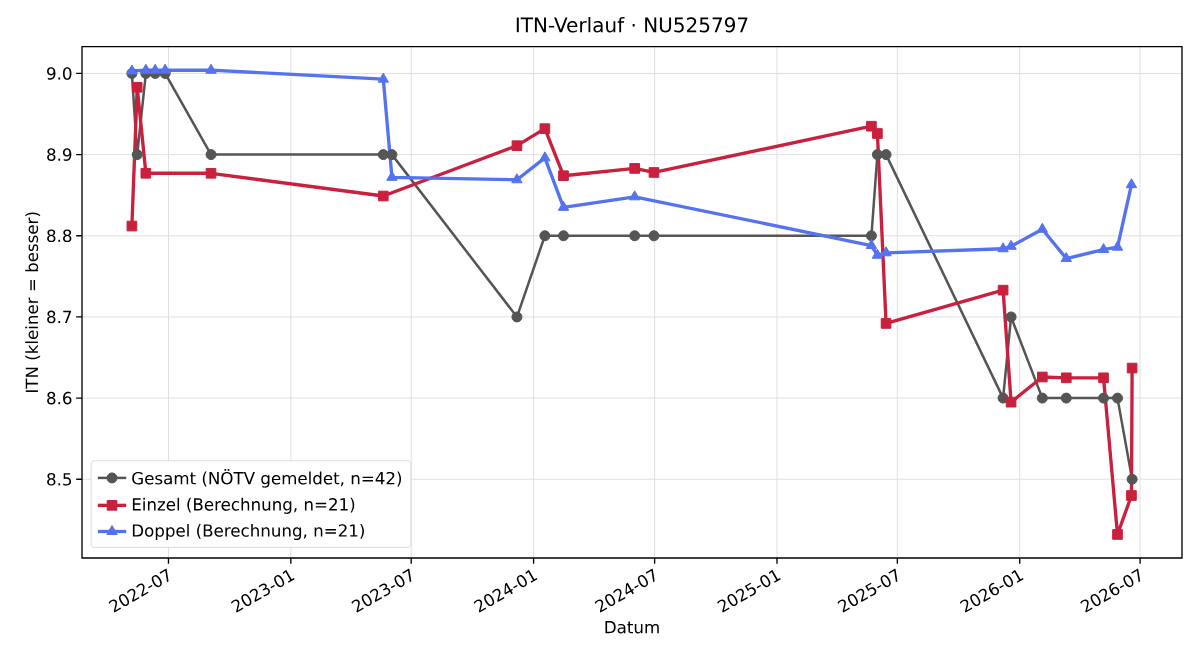 The height and width of the screenshot is (660, 1200). I want to click on y-tick-label: 9.0, so click(59, 73).